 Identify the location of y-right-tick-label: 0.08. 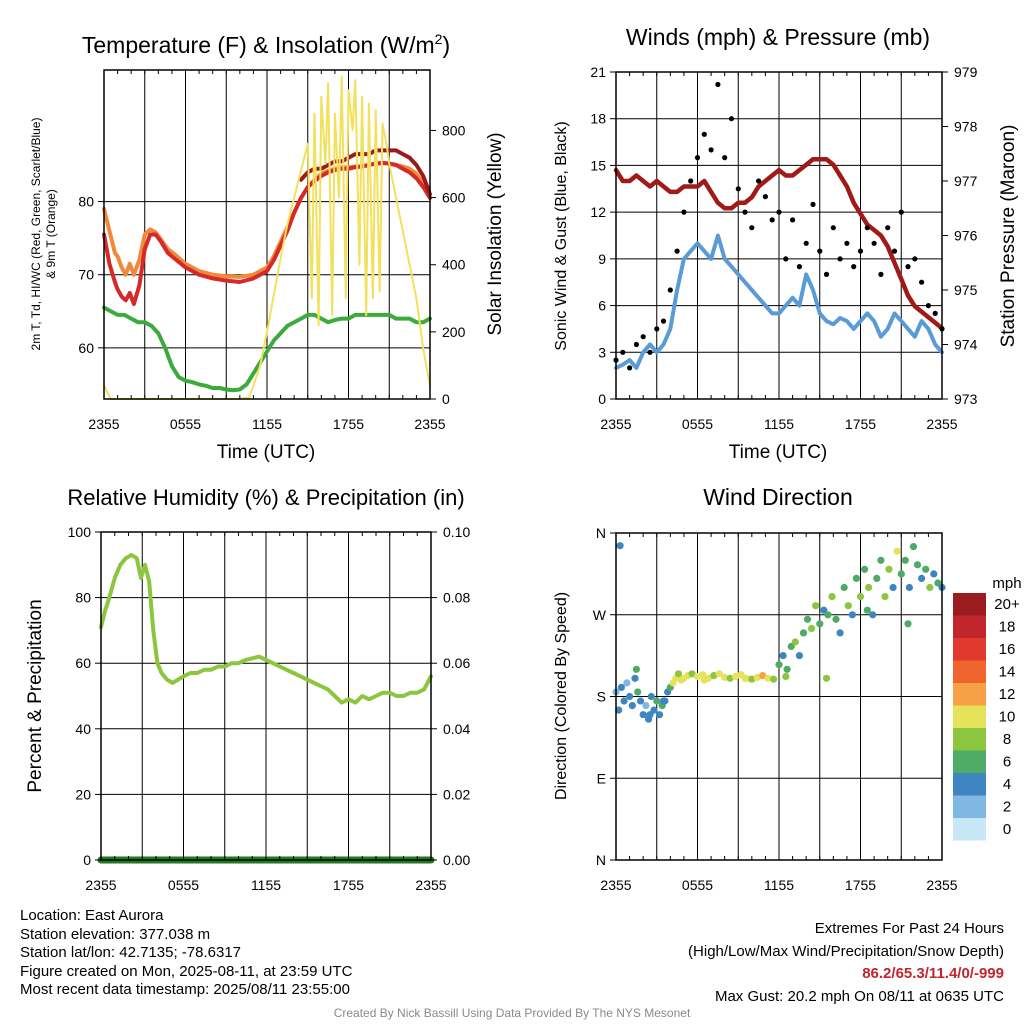
(456, 598).